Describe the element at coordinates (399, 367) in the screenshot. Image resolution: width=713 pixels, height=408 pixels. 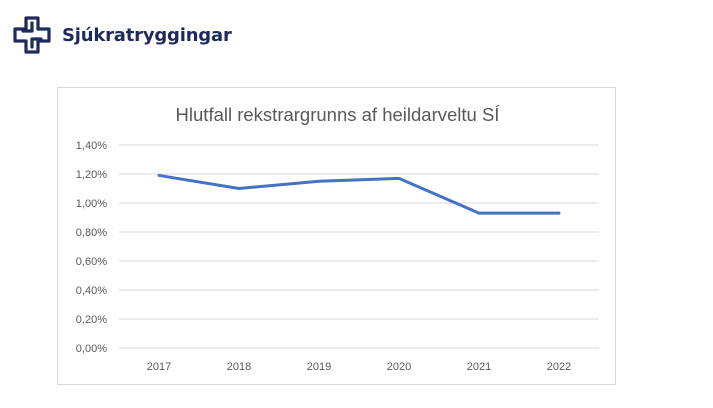
I see `x-tick-label: 2020` at that location.